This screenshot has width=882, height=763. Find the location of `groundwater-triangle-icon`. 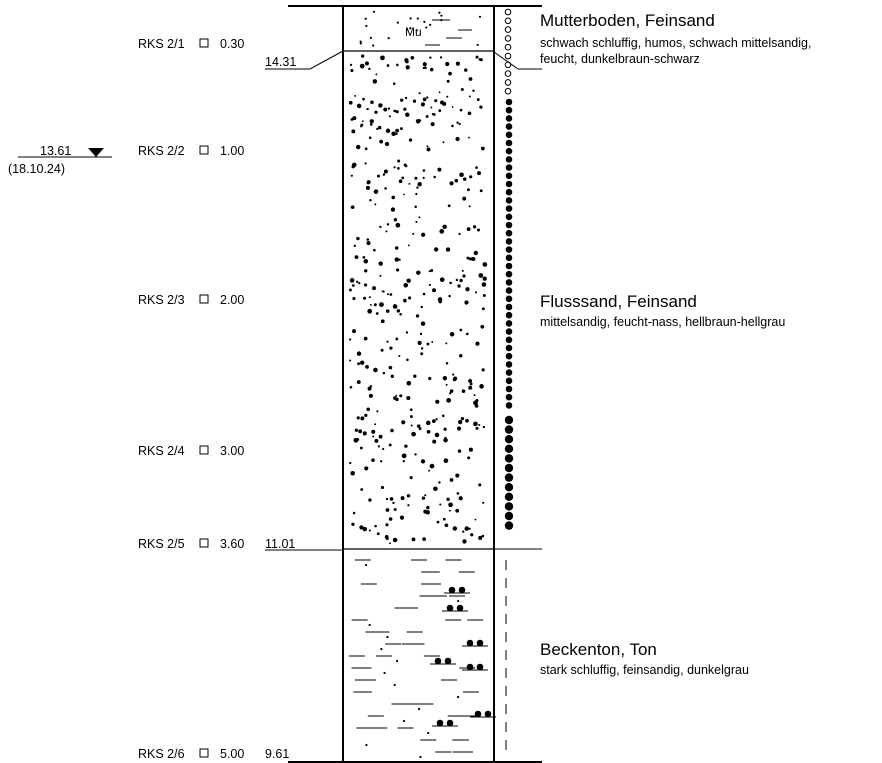

groundwater-triangle-icon is located at coordinates (96, 152).